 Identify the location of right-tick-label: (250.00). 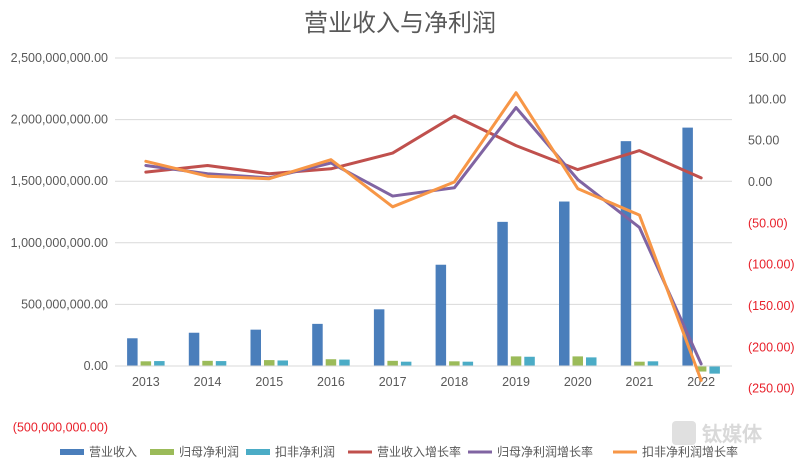
(771, 389).